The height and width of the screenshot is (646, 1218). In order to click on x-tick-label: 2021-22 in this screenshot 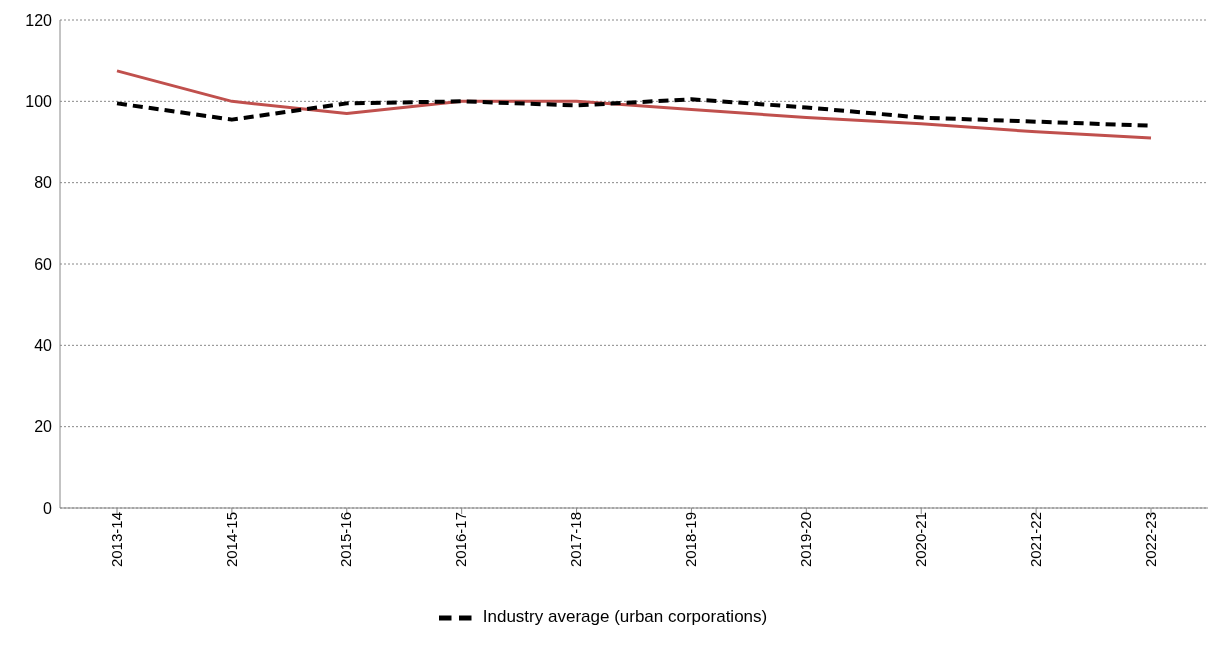, I will do `click(1035, 540)`.